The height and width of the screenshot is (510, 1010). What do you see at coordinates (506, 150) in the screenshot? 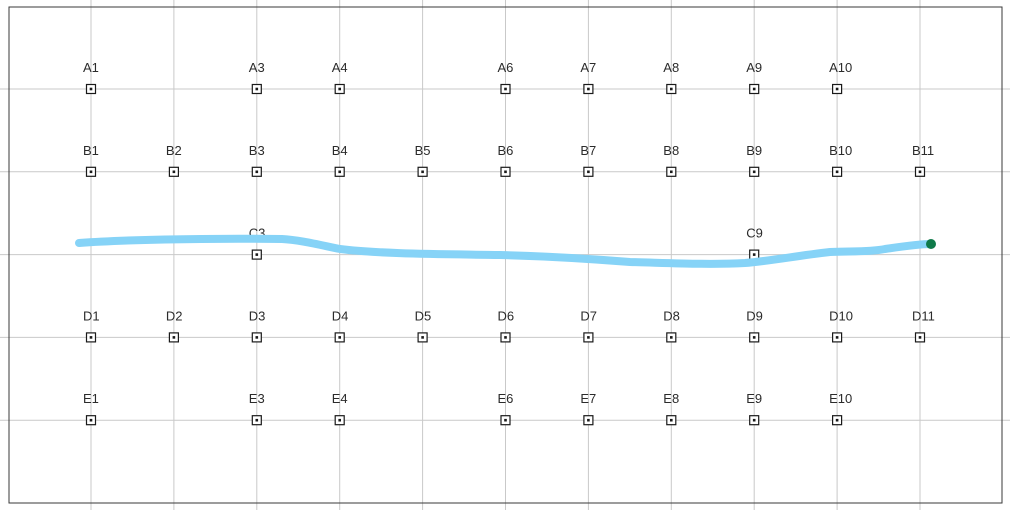
I see `grid-point-label: B6` at bounding box center [506, 150].